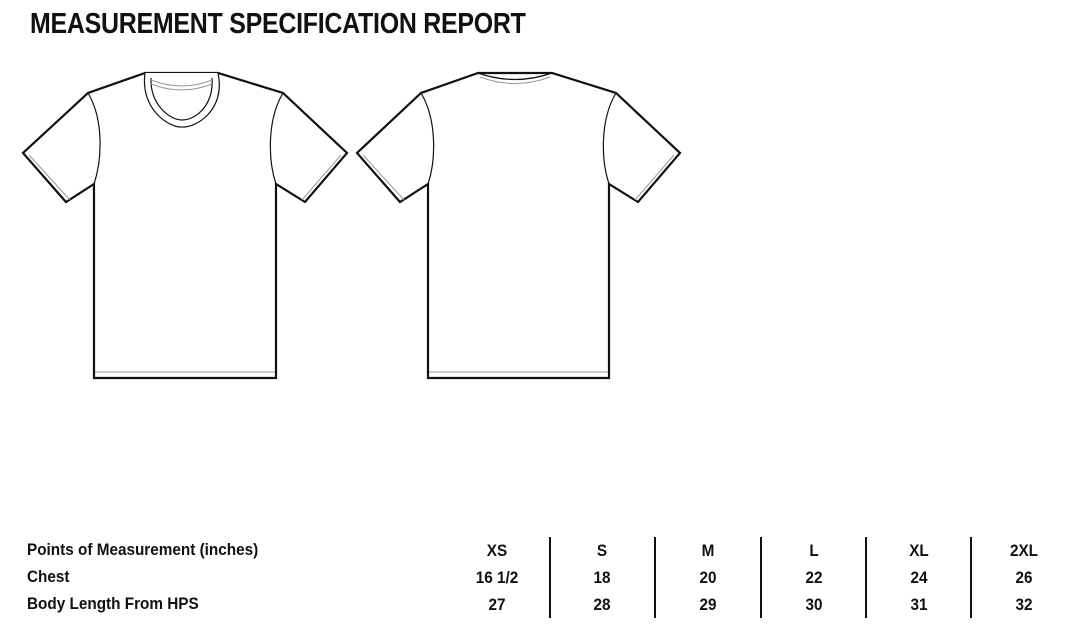 The width and height of the screenshot is (1068, 642). I want to click on size-header-l: L, so click(814, 550).